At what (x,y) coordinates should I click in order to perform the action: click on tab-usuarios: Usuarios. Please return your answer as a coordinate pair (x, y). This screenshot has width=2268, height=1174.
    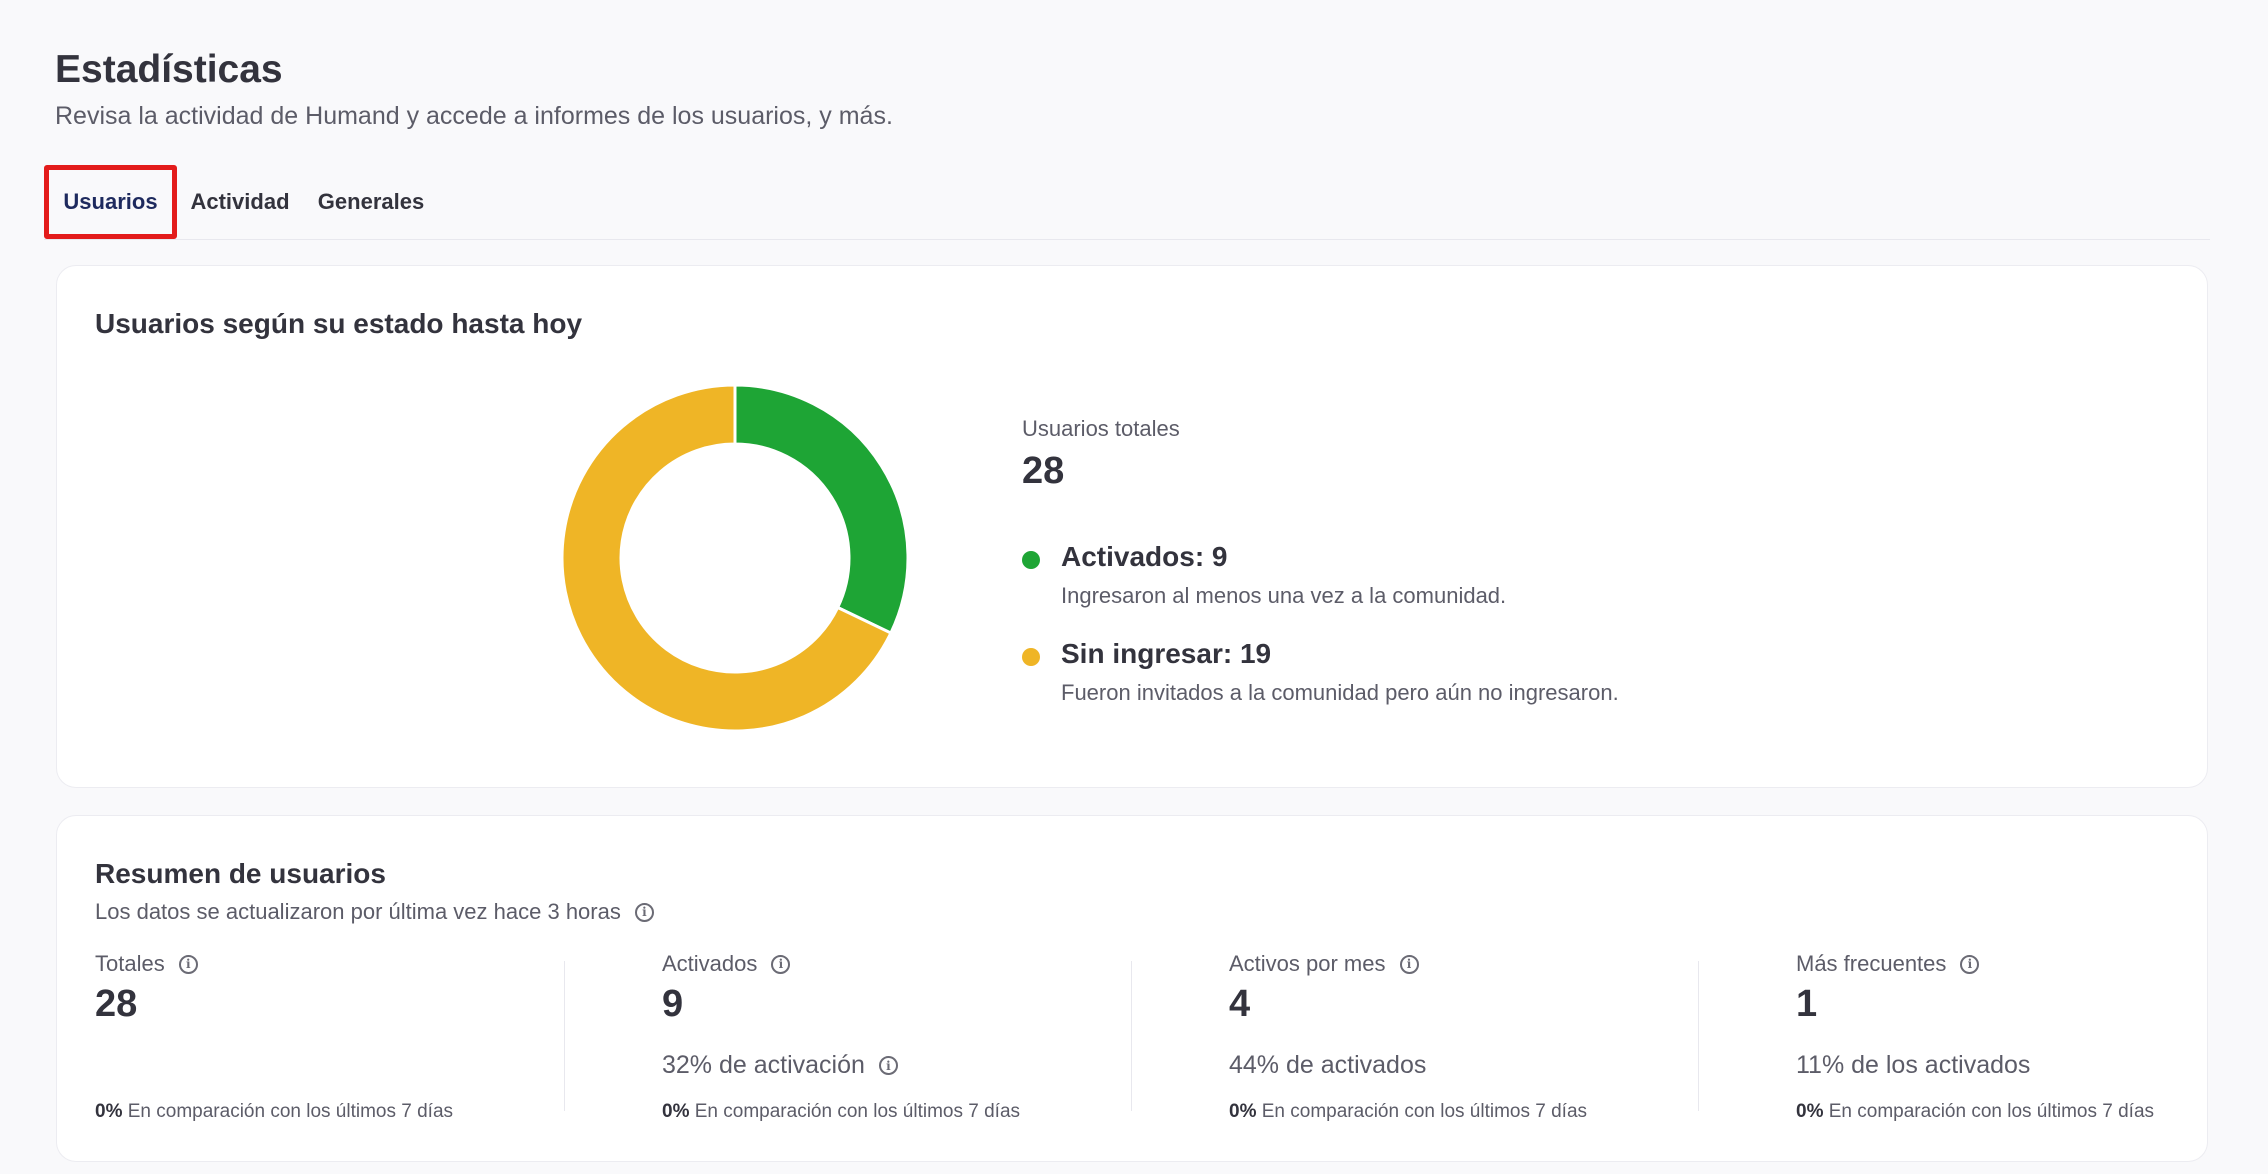
    Looking at the image, I should click on (110, 202).